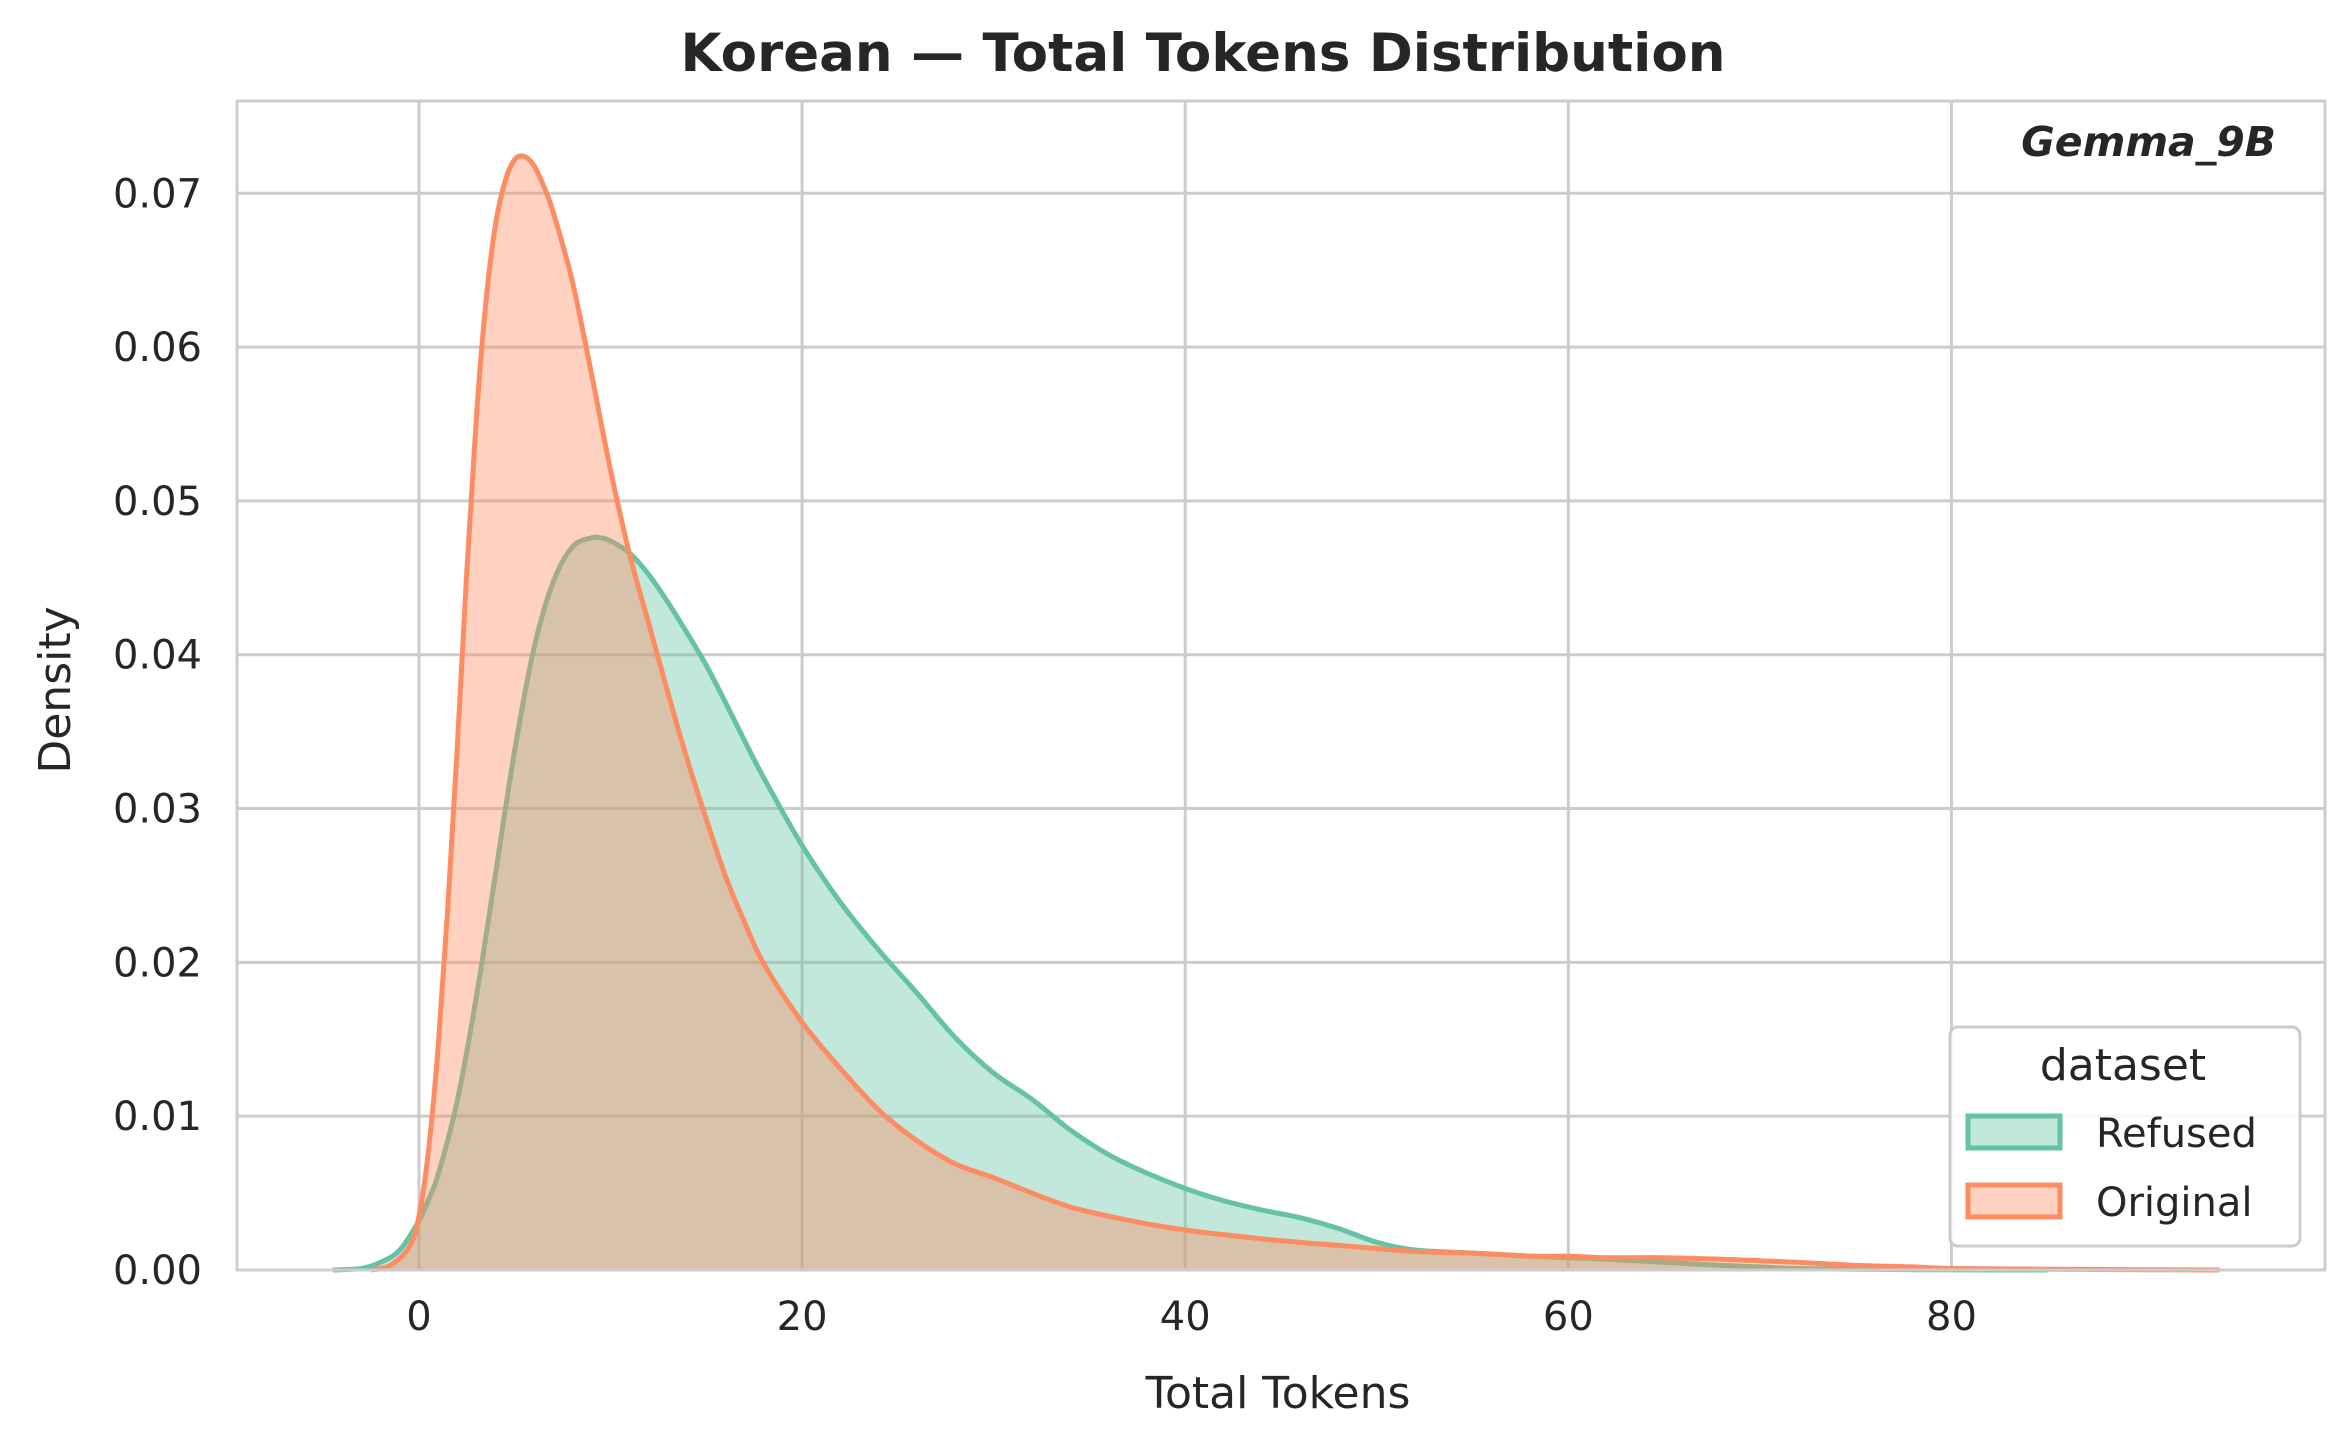 The width and height of the screenshot is (2346, 1450). Describe the element at coordinates (802, 1317) in the screenshot. I see `x-tick-label: 20` at that location.